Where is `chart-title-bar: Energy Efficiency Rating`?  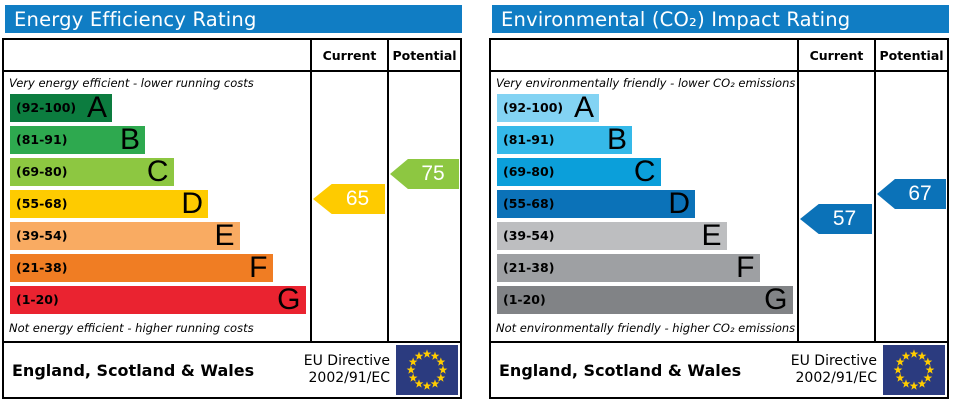
chart-title-bar: Energy Efficiency Rating is located at coordinates (233, 19).